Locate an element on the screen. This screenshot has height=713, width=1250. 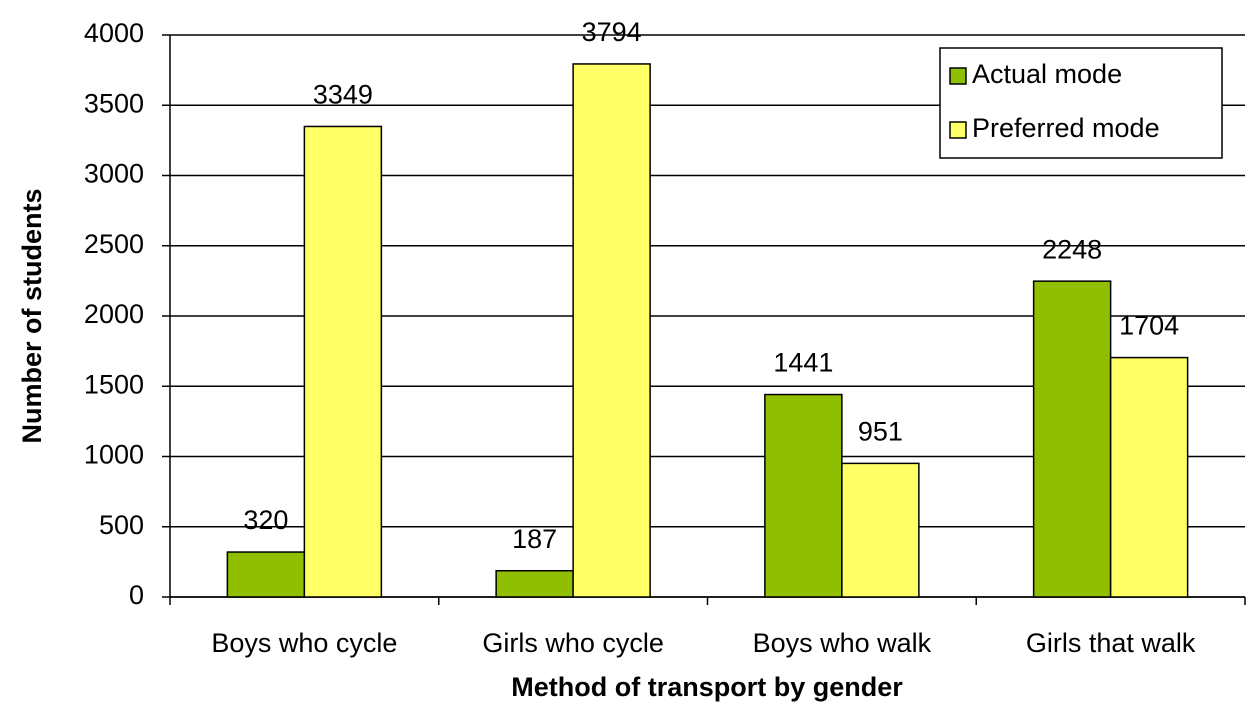
x-tick-label: Girls who cycle is located at coordinates (573, 643).